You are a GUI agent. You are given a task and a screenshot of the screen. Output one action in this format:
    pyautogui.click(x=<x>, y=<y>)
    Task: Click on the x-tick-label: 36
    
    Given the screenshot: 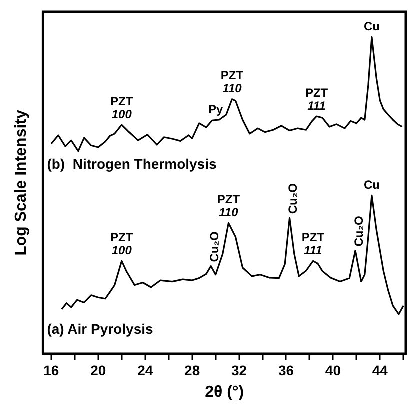 What is the action you would take?
    pyautogui.click(x=286, y=370)
    